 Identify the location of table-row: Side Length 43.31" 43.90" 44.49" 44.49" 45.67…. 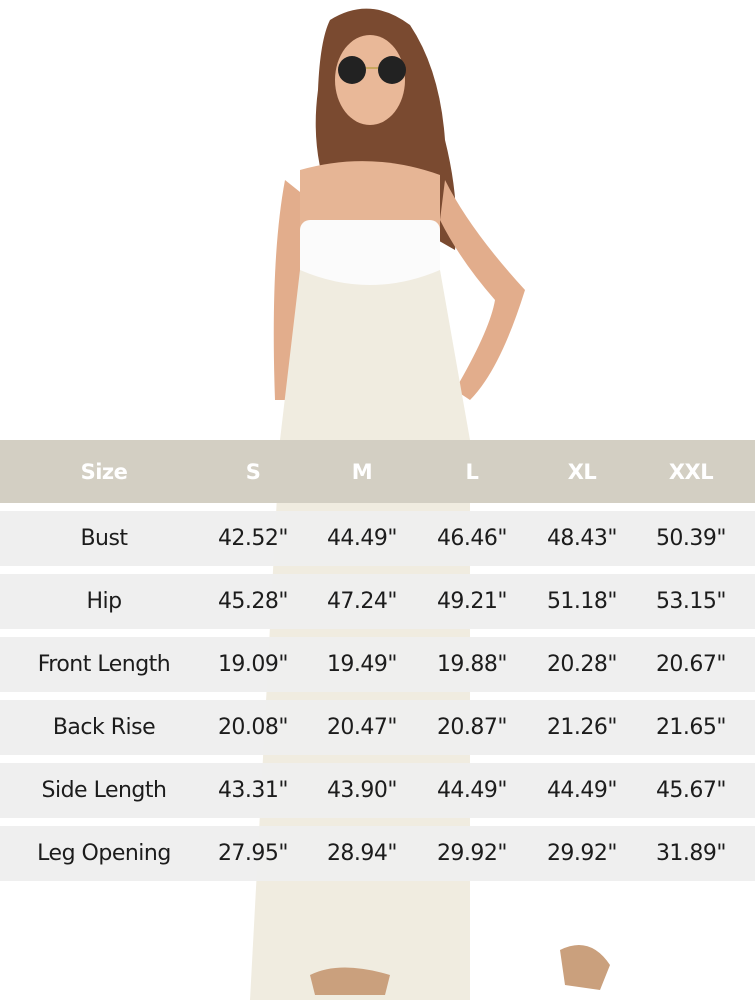
(377, 790).